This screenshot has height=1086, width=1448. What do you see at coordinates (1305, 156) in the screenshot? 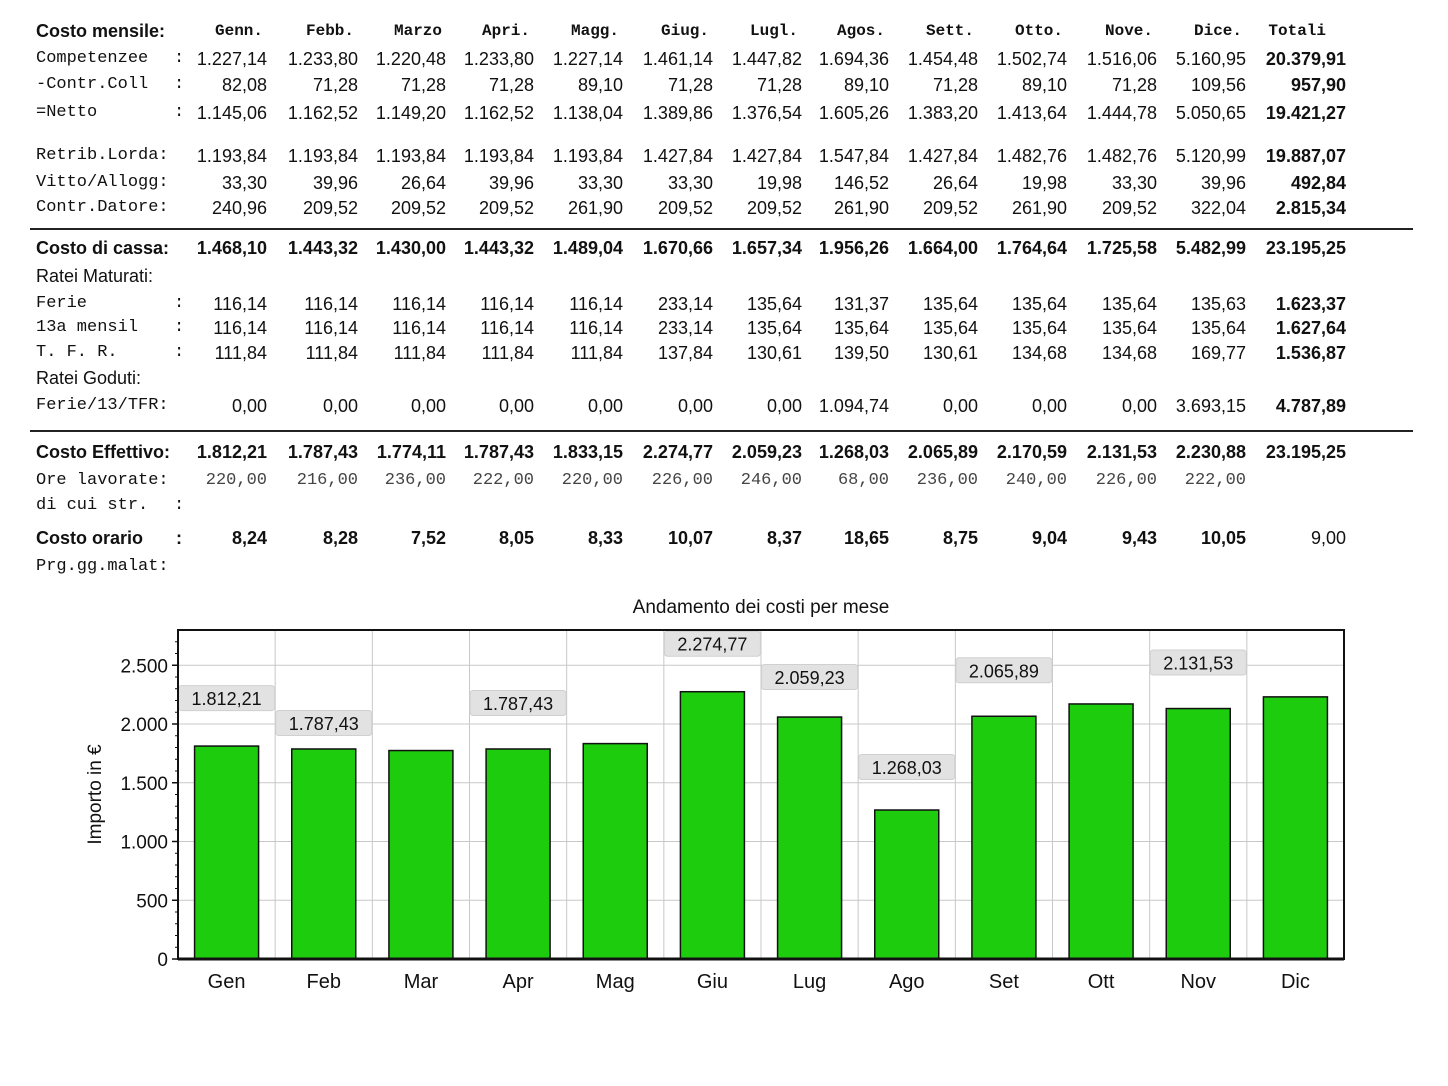
I see `row-total: 19.887,07` at bounding box center [1305, 156].